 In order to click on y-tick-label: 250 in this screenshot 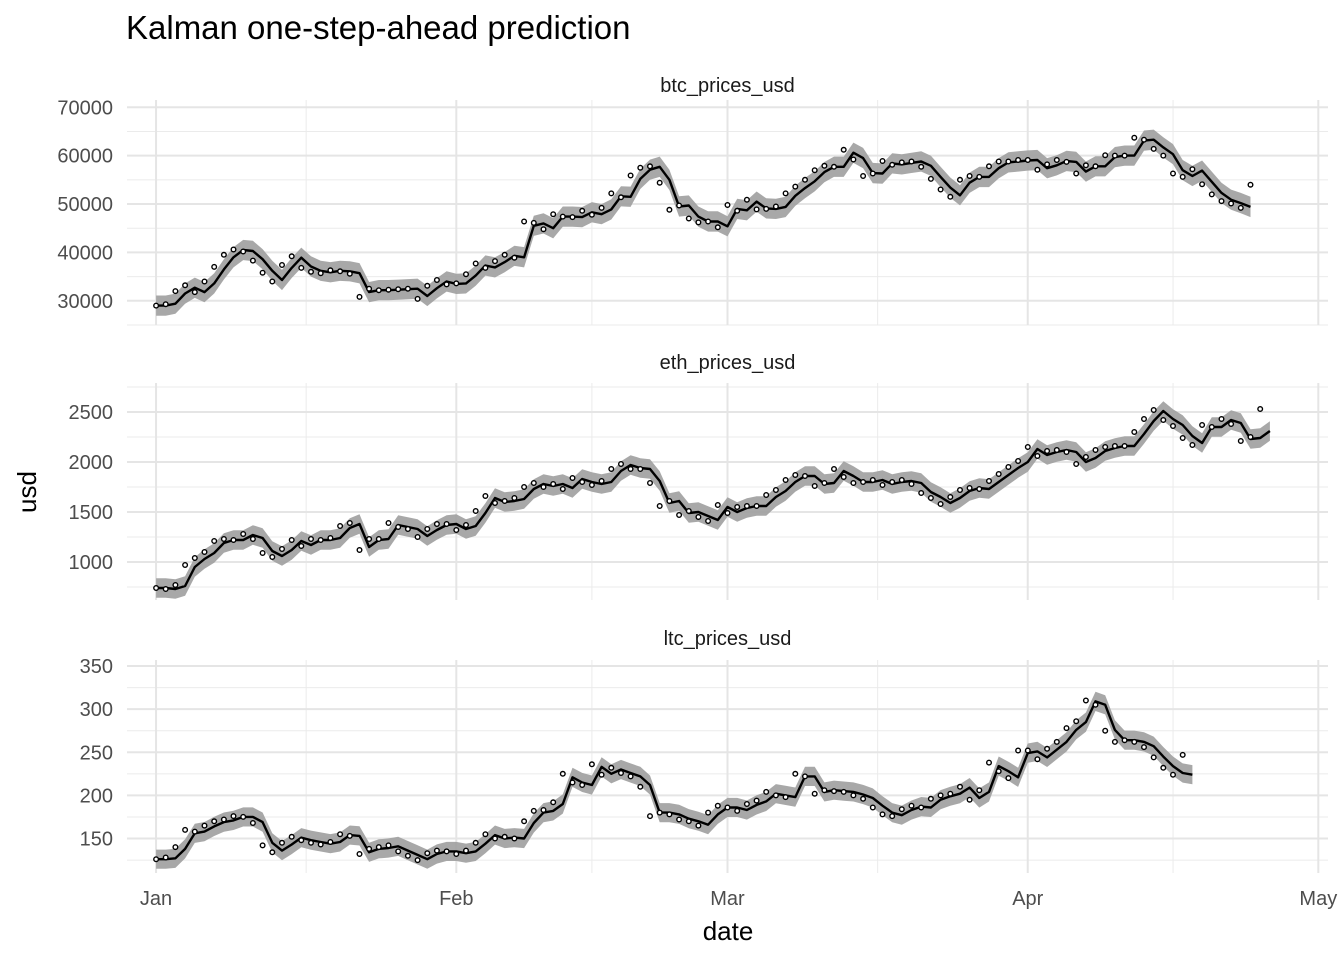, I will do `click(96, 753)`.